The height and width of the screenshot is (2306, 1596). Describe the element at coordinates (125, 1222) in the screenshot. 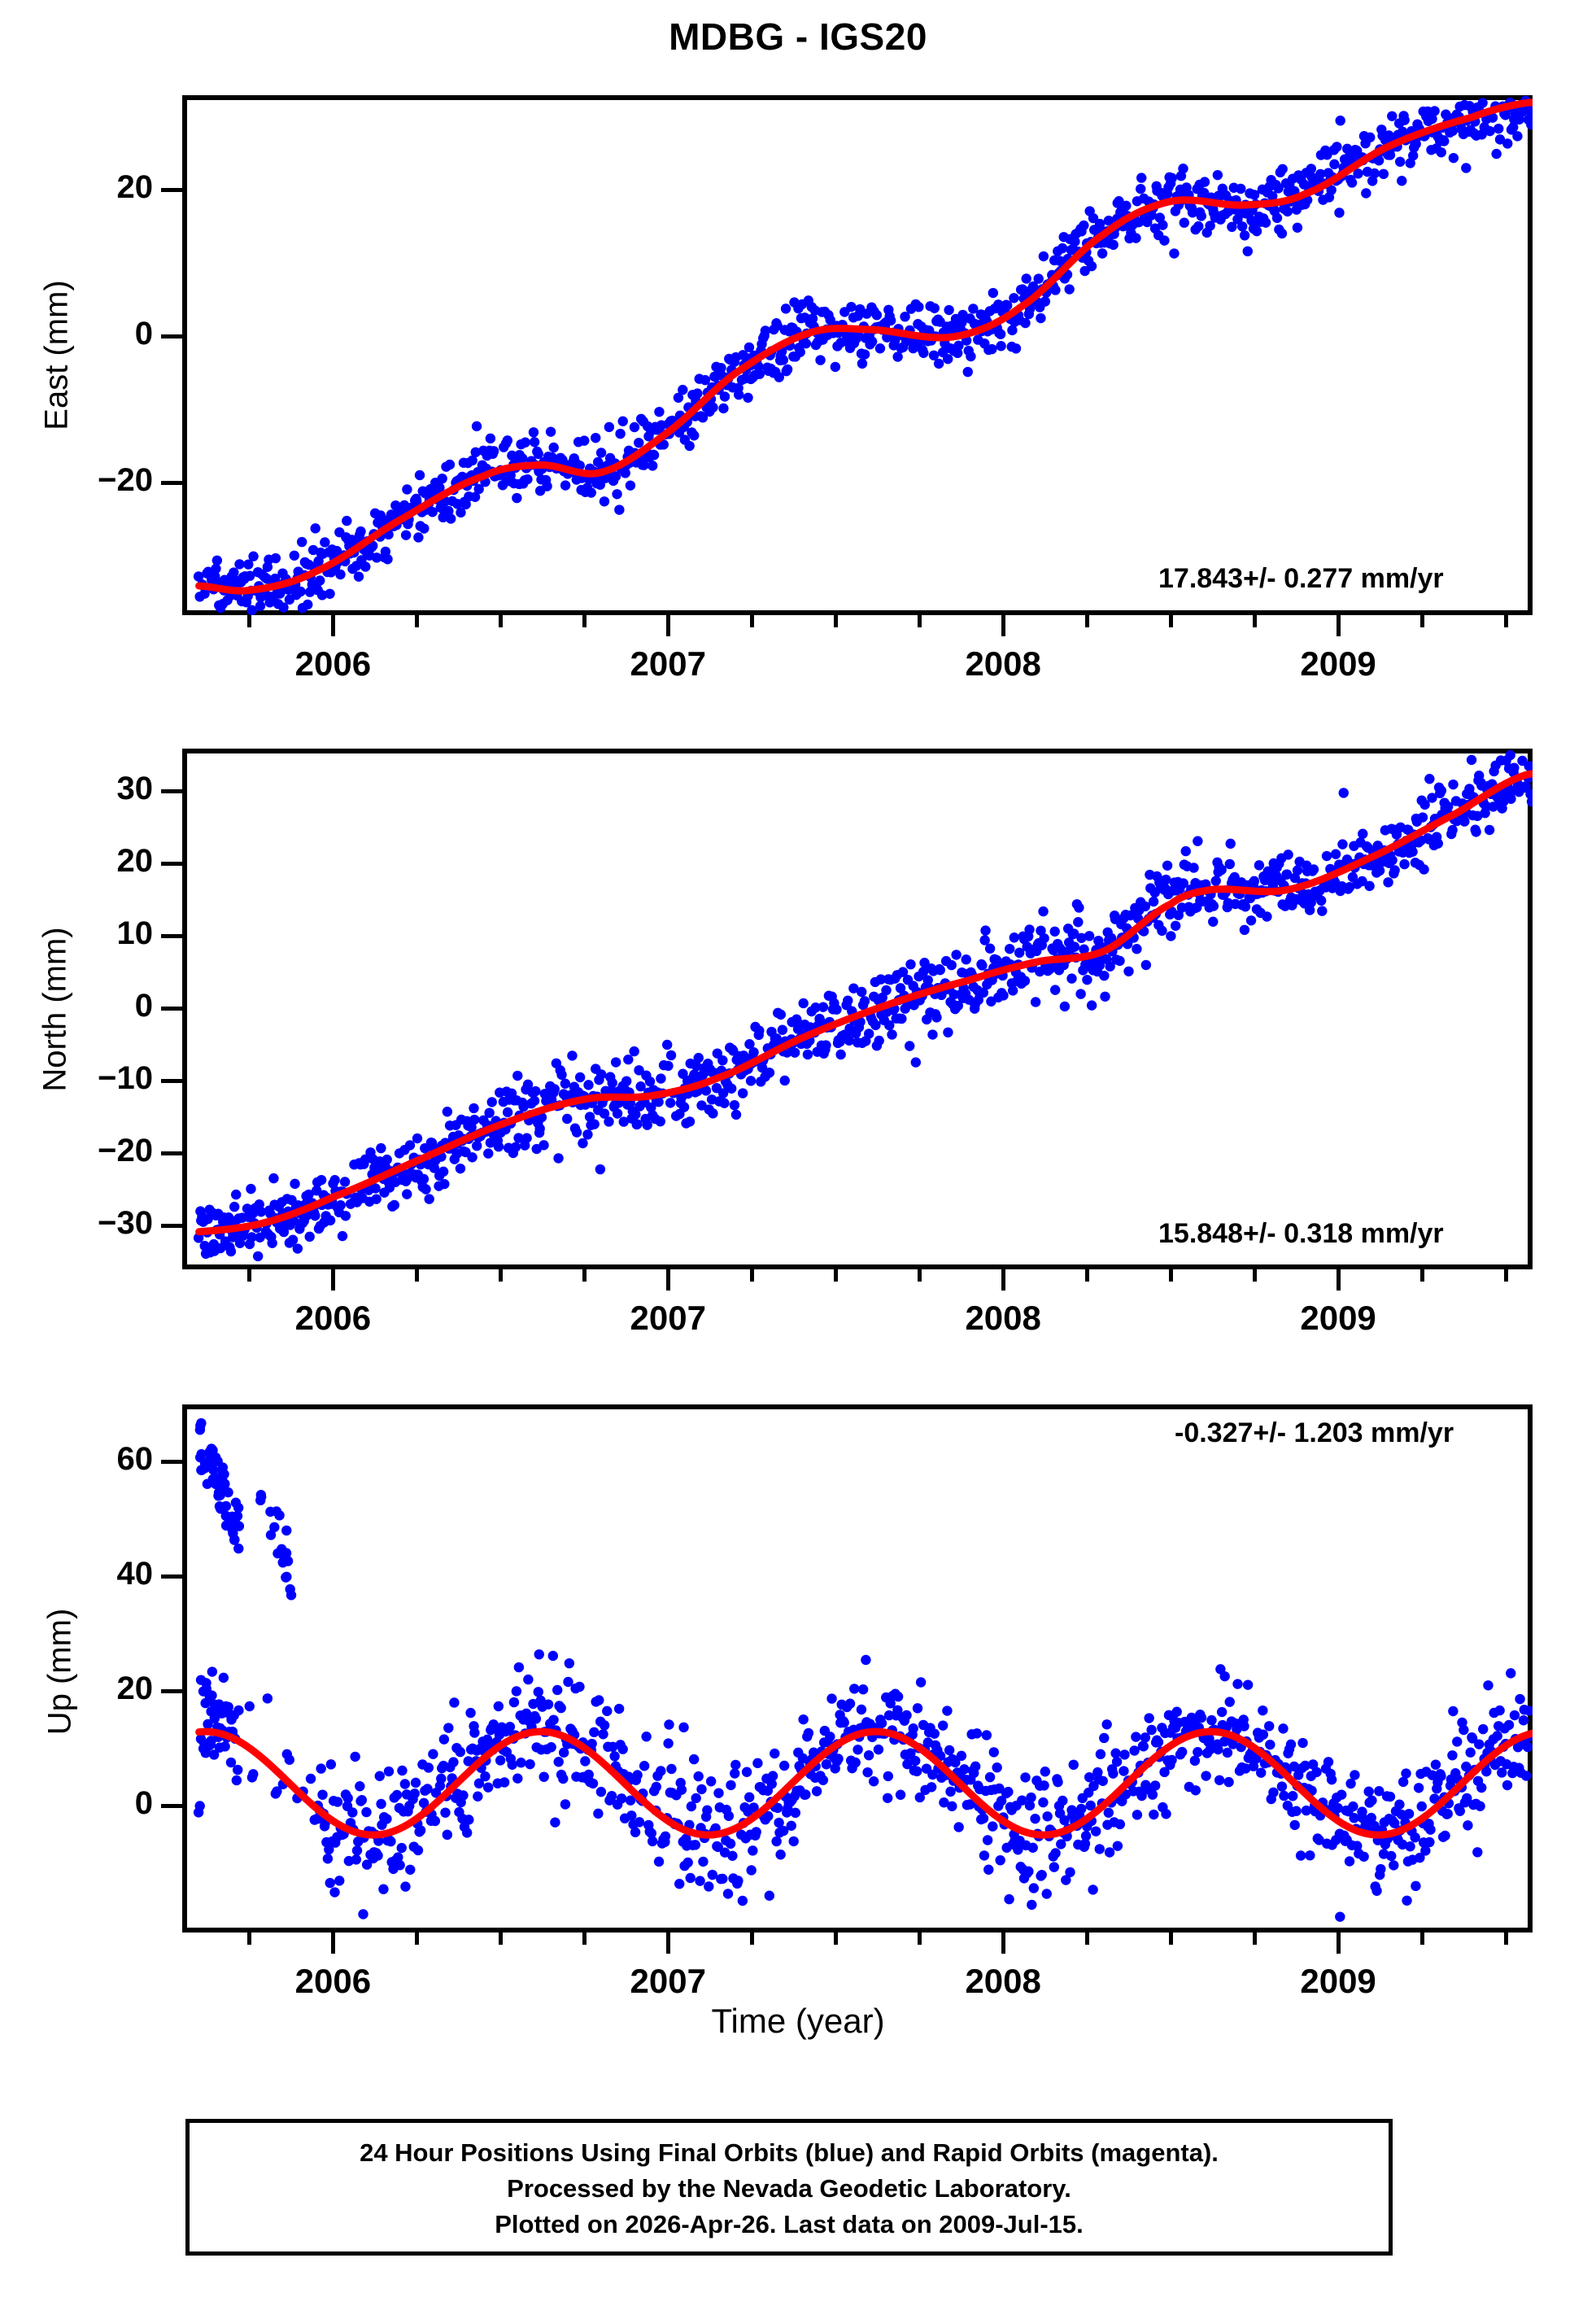

I see `y-tick-label: −30` at that location.